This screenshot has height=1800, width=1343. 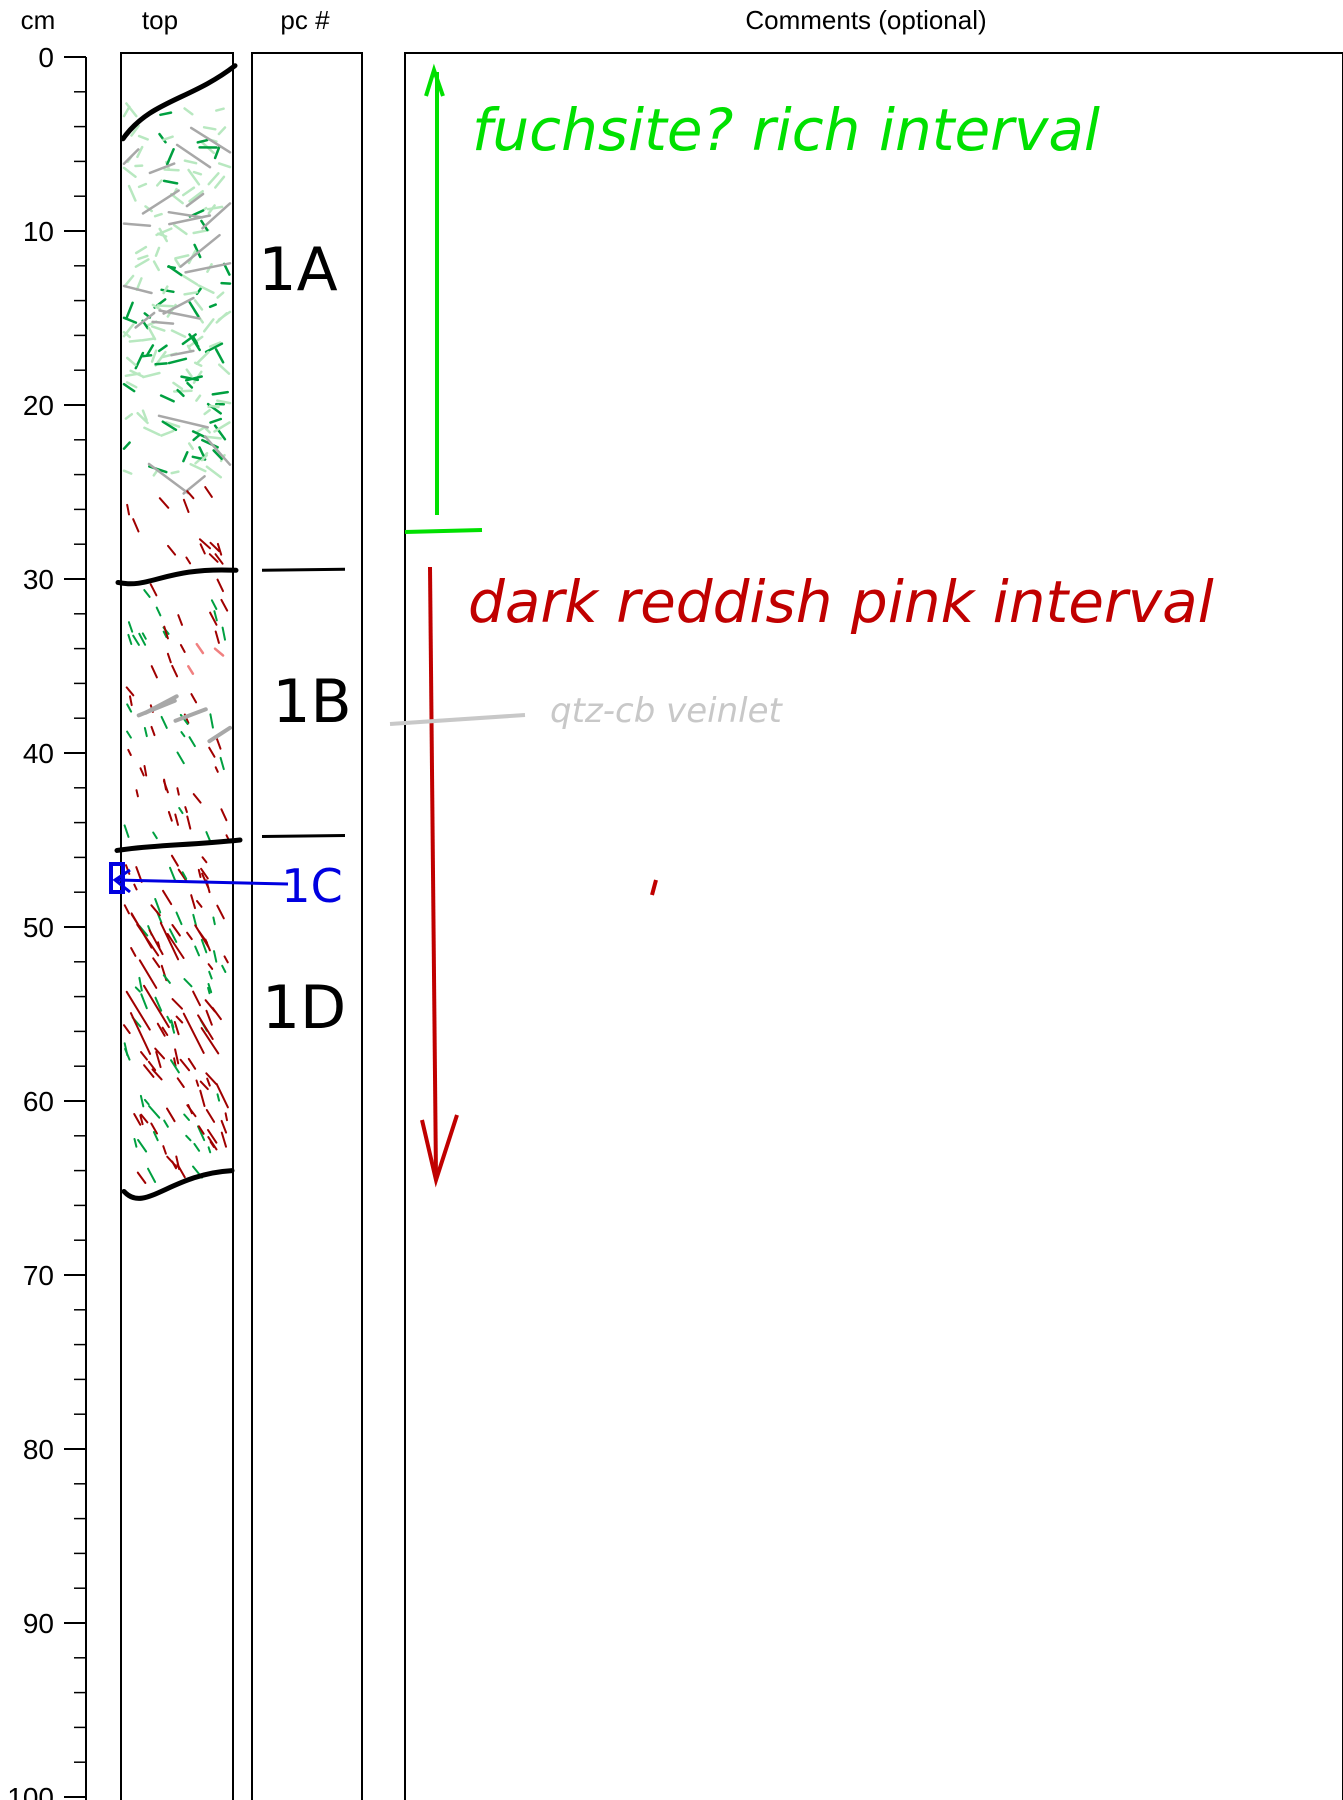 I want to click on reddish-interval-arrowhead, so click(x=439, y=1151).